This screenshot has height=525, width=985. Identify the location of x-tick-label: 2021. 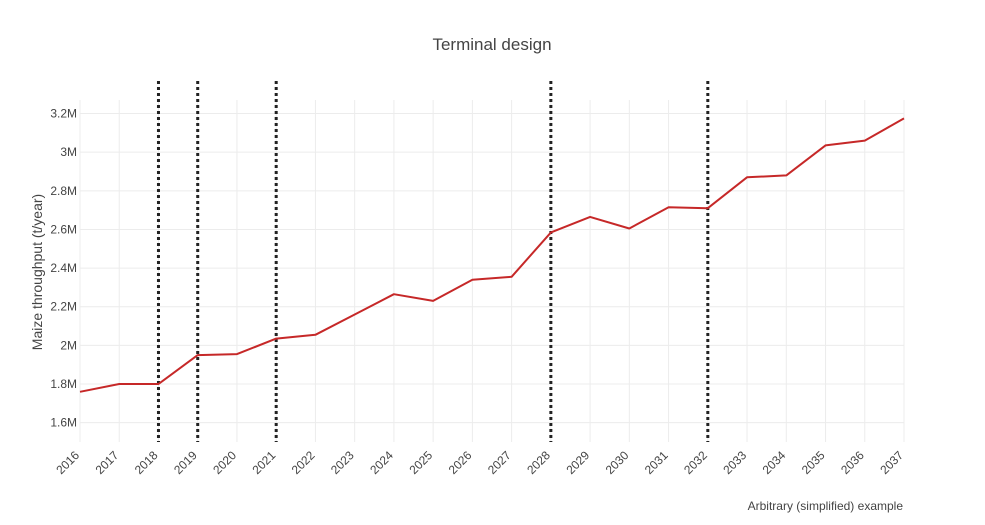
(264, 462).